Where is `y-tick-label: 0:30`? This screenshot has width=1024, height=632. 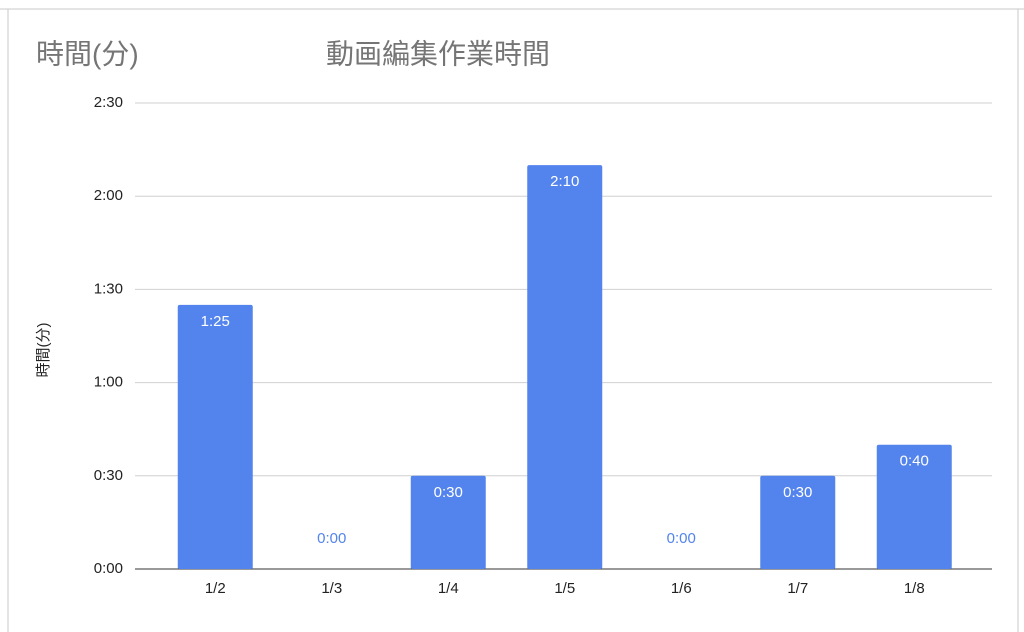 y-tick-label: 0:30 is located at coordinates (108, 475).